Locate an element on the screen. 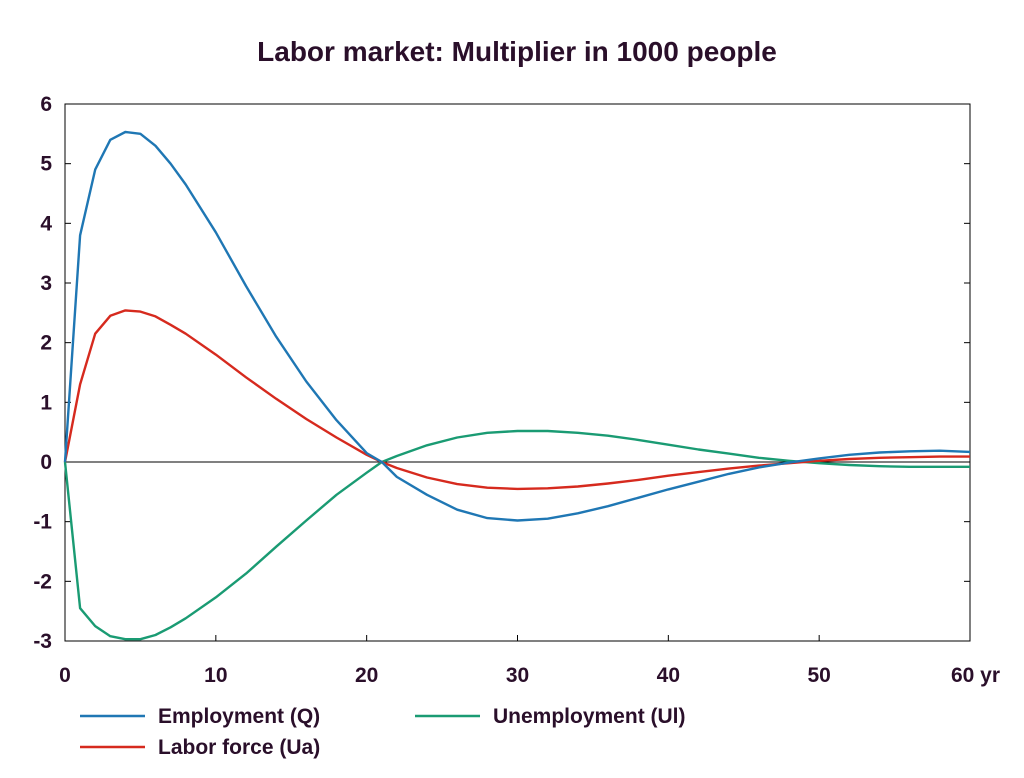 This screenshot has height=778, width=1024. y-tick-label: 1 is located at coordinates (46, 402).